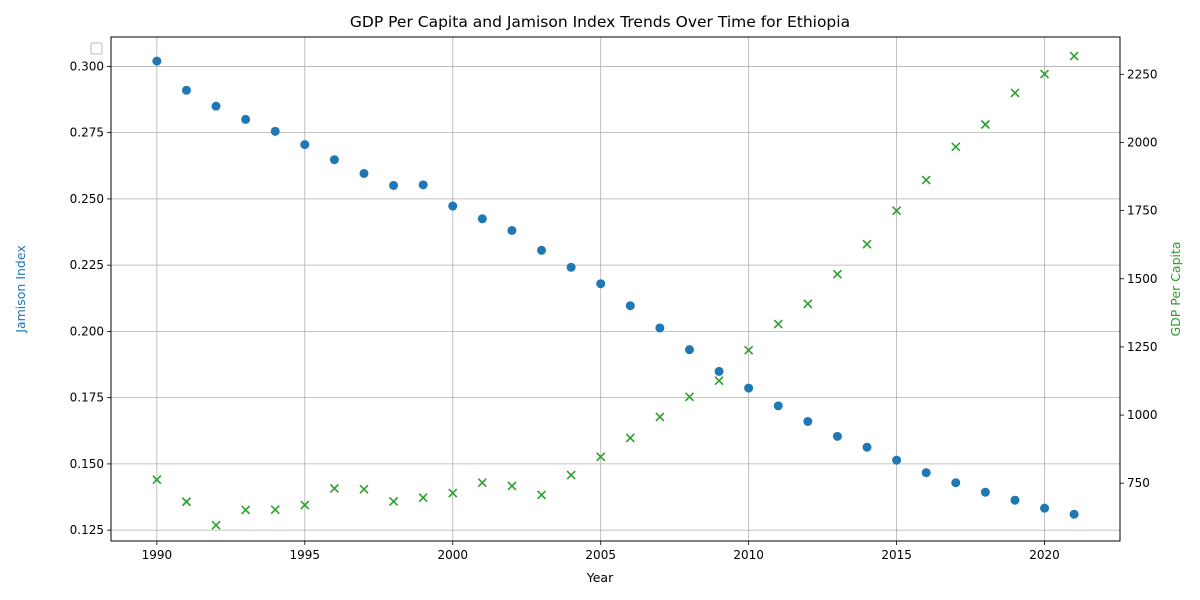 Image resolution: width=1200 pixels, height=600 pixels. I want to click on x-tick-label: 2000, so click(452, 555).